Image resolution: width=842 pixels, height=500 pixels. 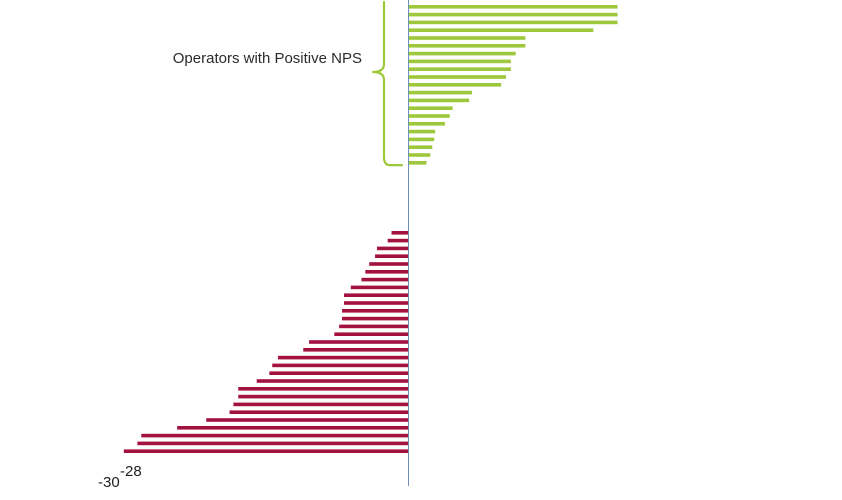 What do you see at coordinates (131, 471) in the screenshot?
I see `tick-label-second: -28` at bounding box center [131, 471].